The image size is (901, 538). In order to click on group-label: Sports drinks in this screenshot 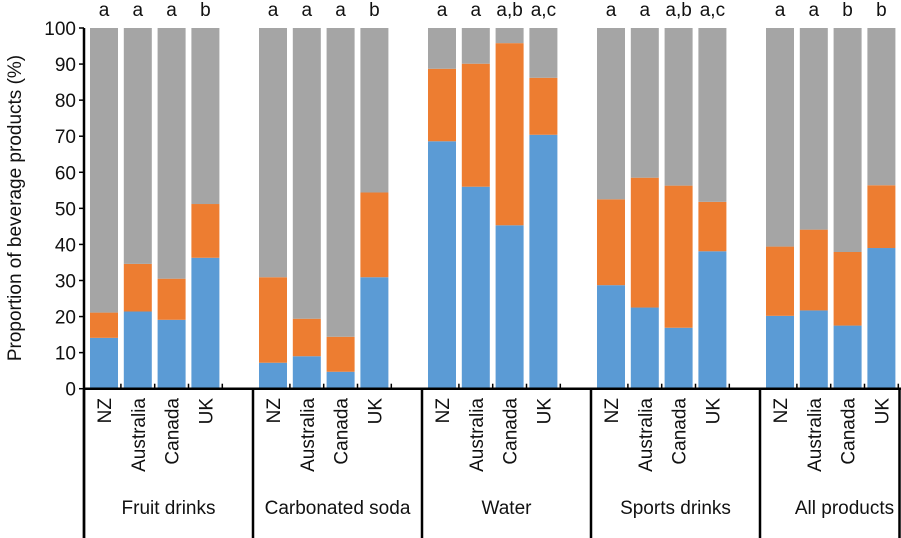, I will do `click(675, 508)`.